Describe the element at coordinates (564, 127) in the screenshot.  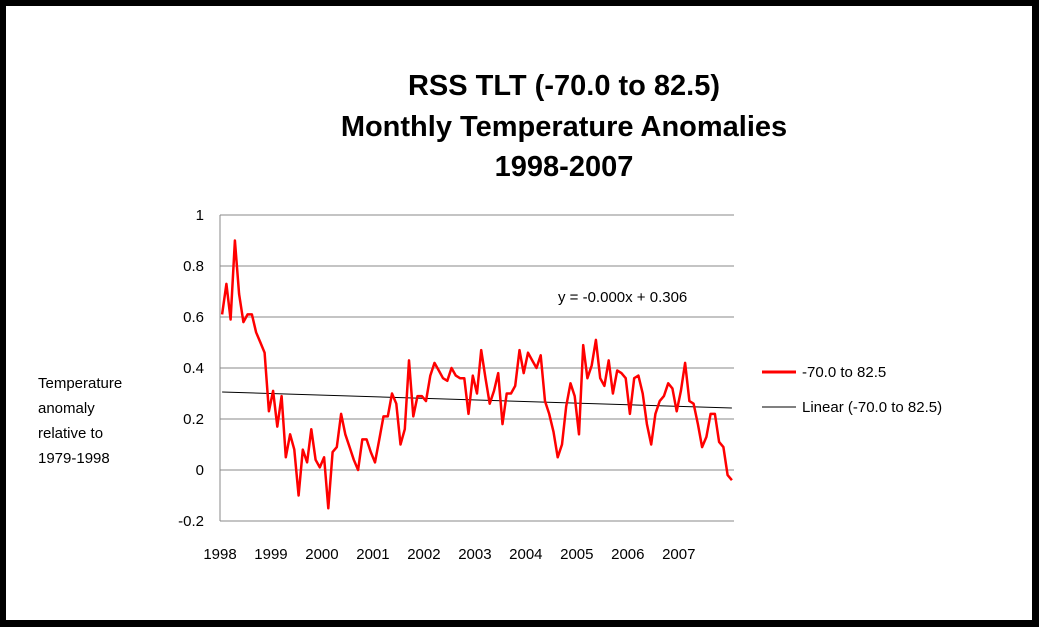
I see `chart-title-line-2: Monthly Temperature Anomalies` at that location.